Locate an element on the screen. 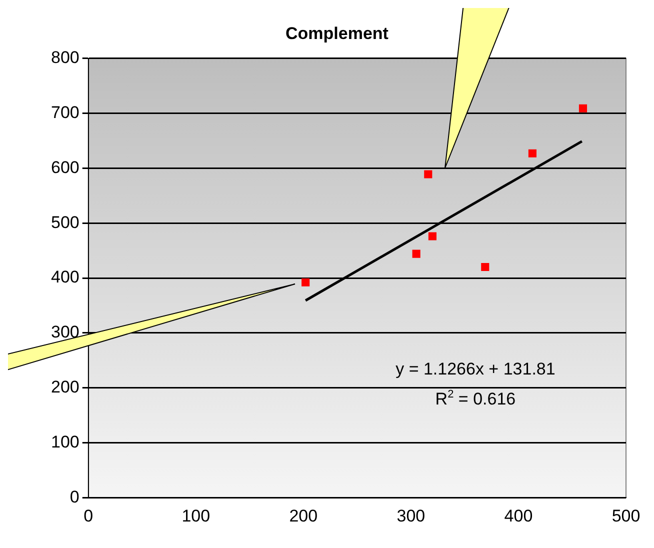 The image size is (654, 548). y-tick-label: 600 is located at coordinates (65, 167).